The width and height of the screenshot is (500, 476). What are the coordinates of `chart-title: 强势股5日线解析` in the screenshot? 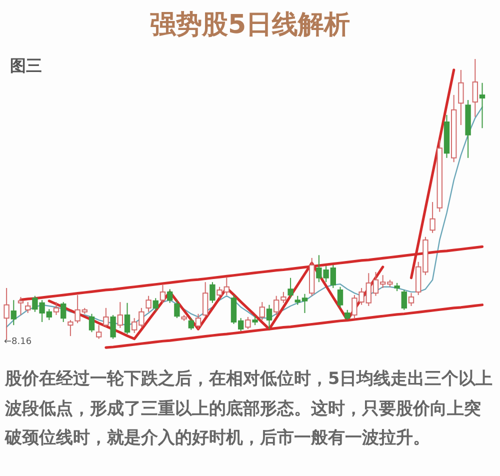 It's located at (250, 25).